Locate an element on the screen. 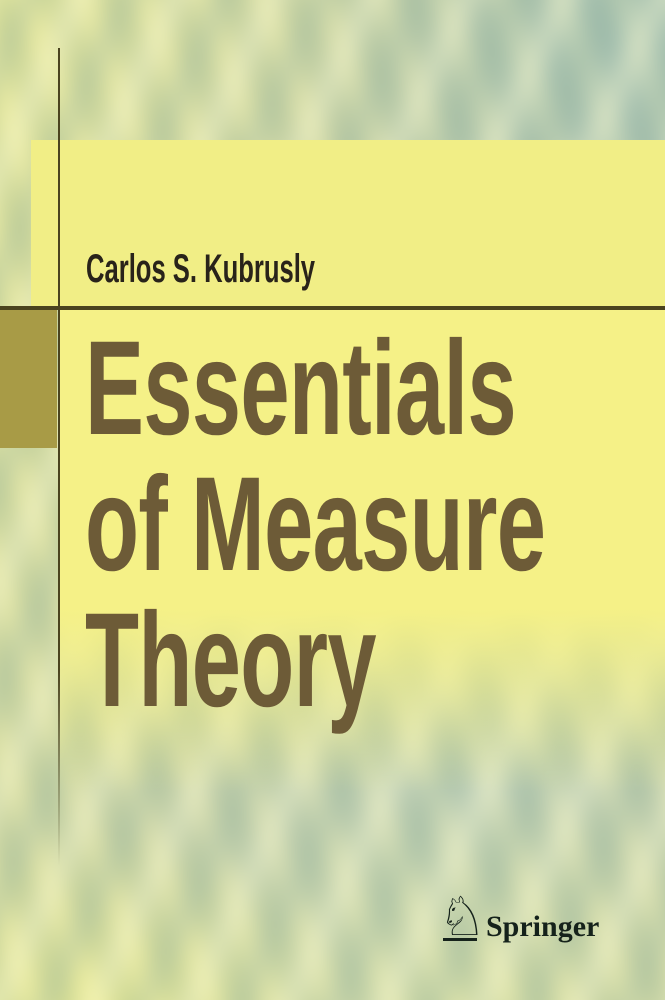 The width and height of the screenshot is (665, 1000). title-line-1: Essentials is located at coordinates (301, 388).